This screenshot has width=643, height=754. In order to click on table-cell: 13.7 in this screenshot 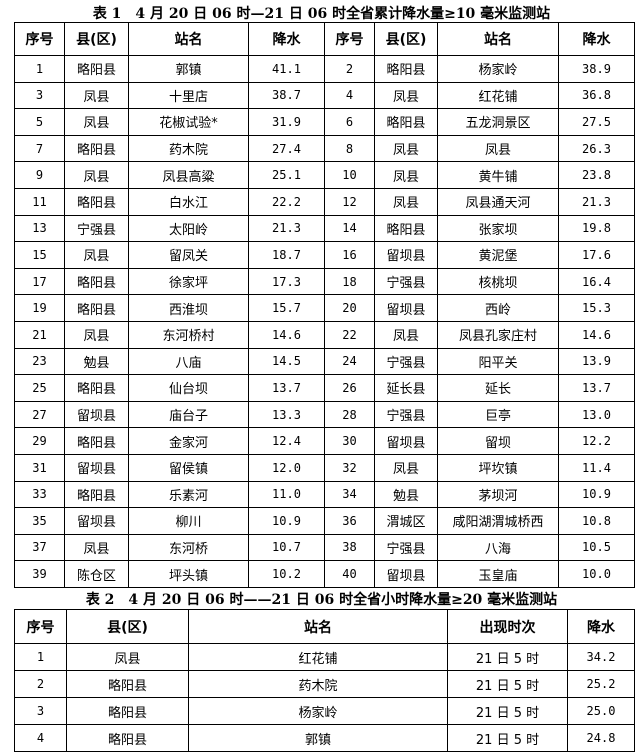, I will do `click(286, 388)`.